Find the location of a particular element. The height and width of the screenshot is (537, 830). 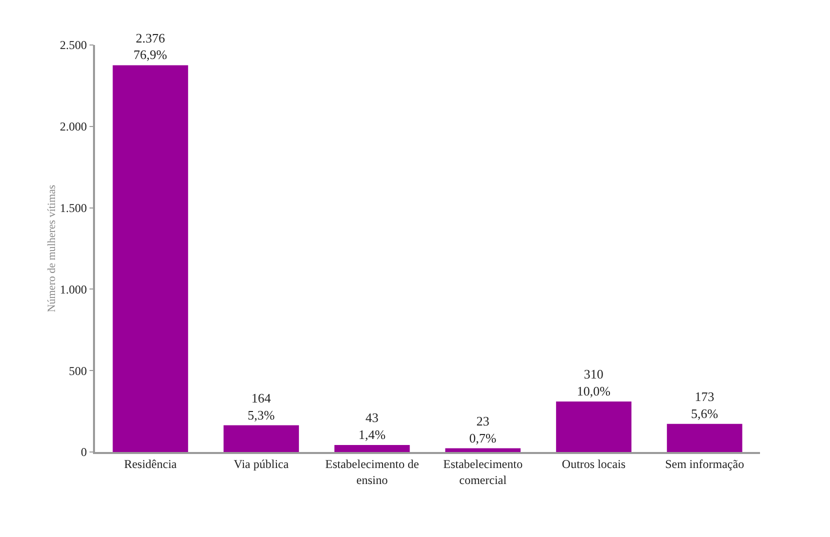

x-tick-label: Sem informação is located at coordinates (704, 464).